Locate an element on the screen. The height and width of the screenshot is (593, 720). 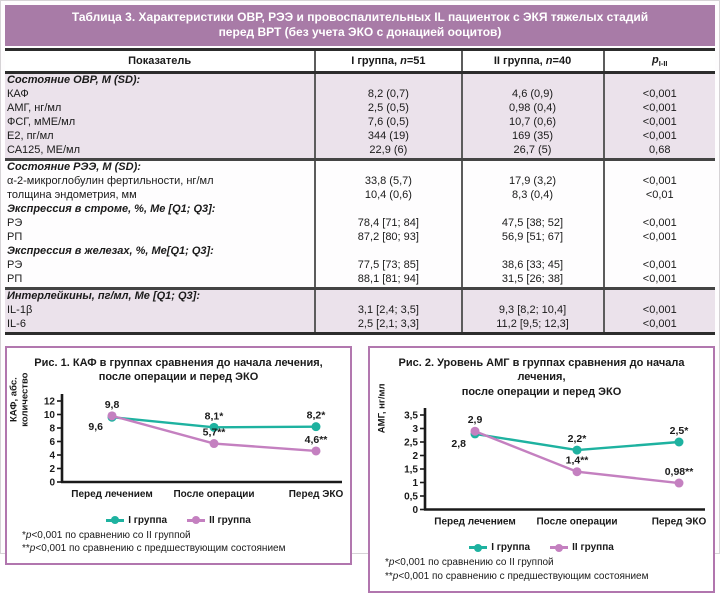
svg-text: 2,5 is located at coordinates (411, 442).